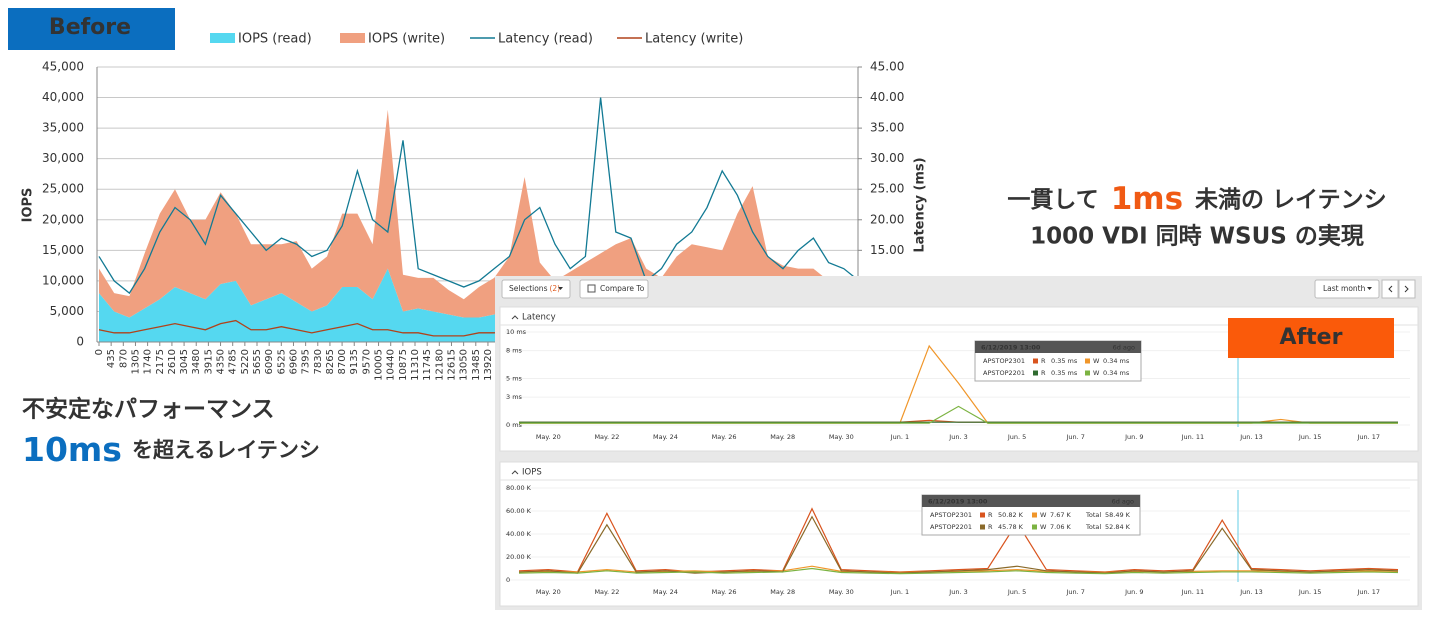 The height and width of the screenshot is (618, 1432). I want to click on problem-post: を超えるレイテンシ, so click(226, 450).